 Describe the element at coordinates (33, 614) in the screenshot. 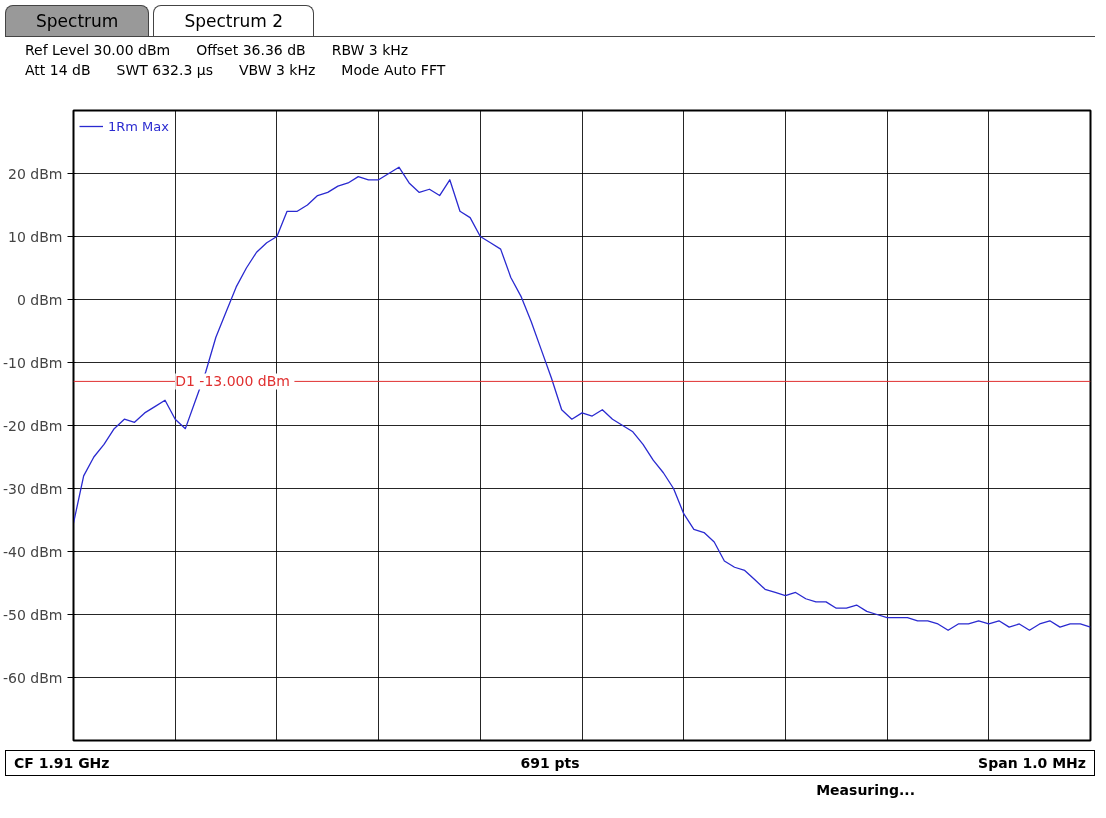

I see `y-tick-label: -50 dBm` at that location.